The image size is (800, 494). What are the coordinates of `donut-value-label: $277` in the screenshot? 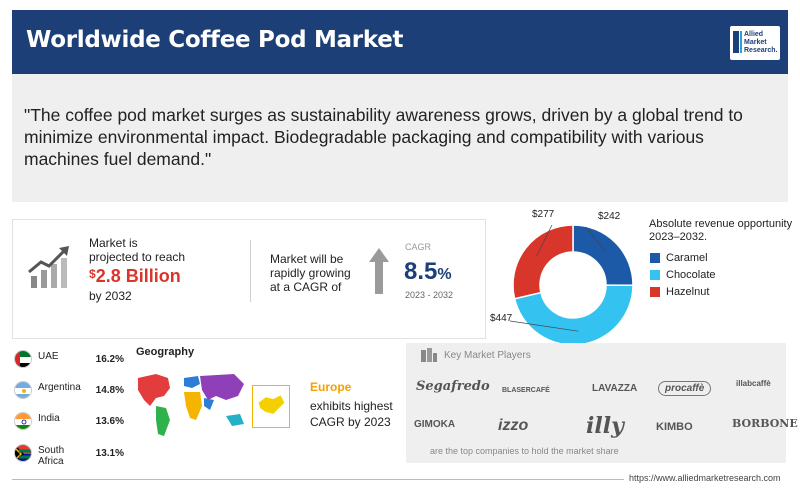 It's located at (543, 214).